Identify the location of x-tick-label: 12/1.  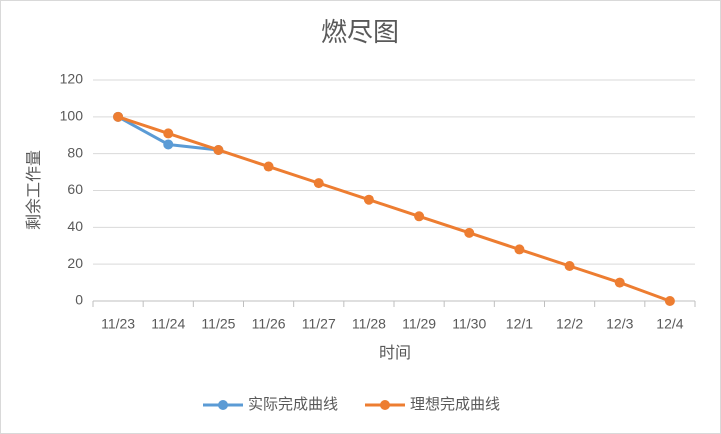
(519, 324).